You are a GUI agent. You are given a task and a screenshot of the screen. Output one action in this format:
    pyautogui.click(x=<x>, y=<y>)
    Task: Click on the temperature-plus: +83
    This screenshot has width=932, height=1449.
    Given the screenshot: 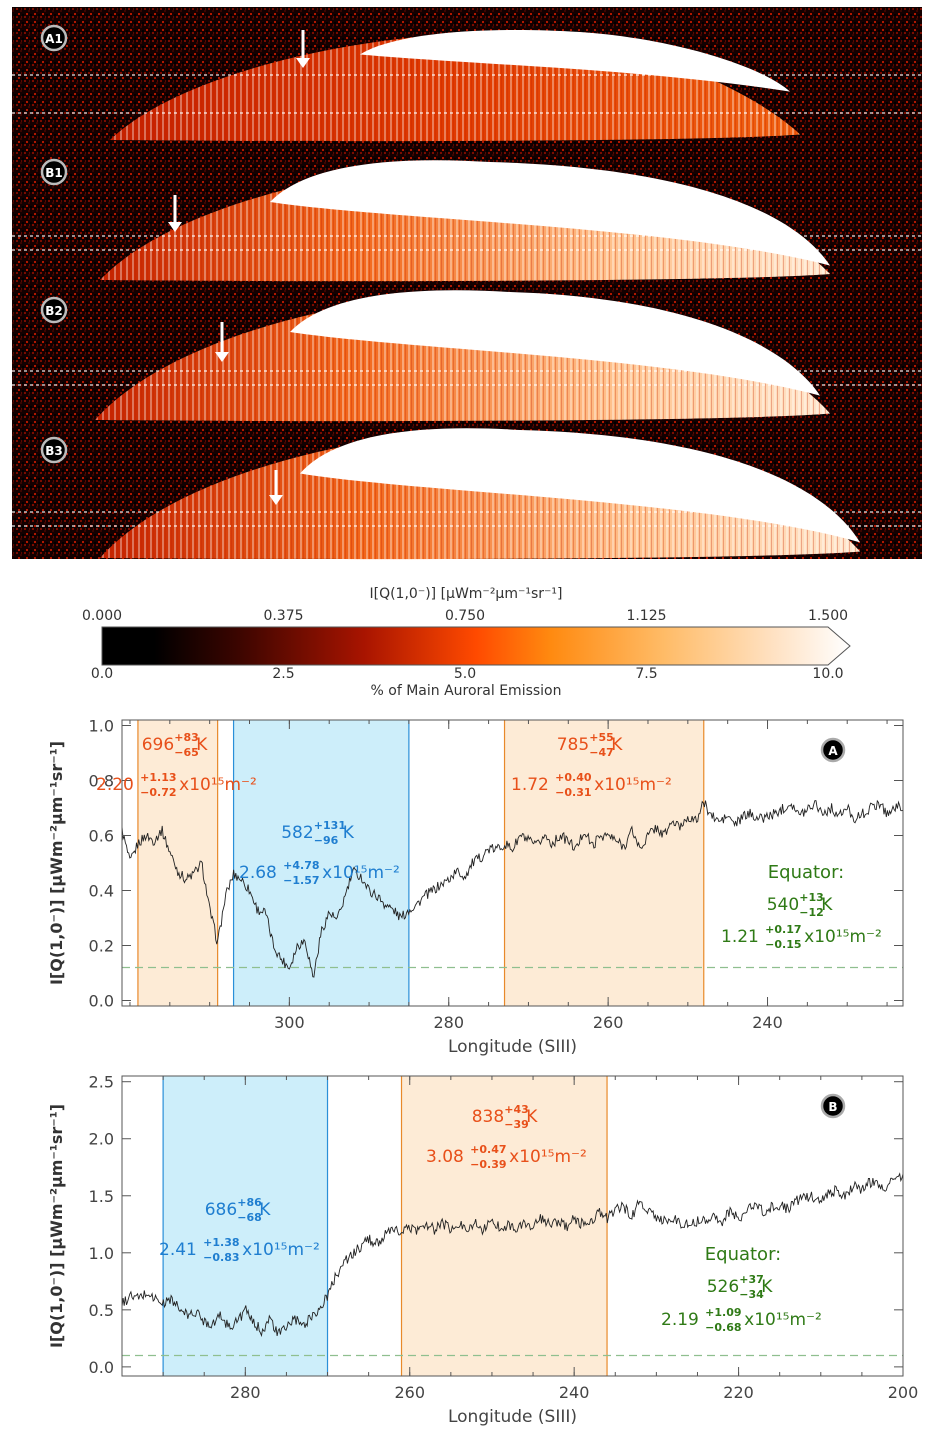 What is the action you would take?
    pyautogui.click(x=186, y=737)
    